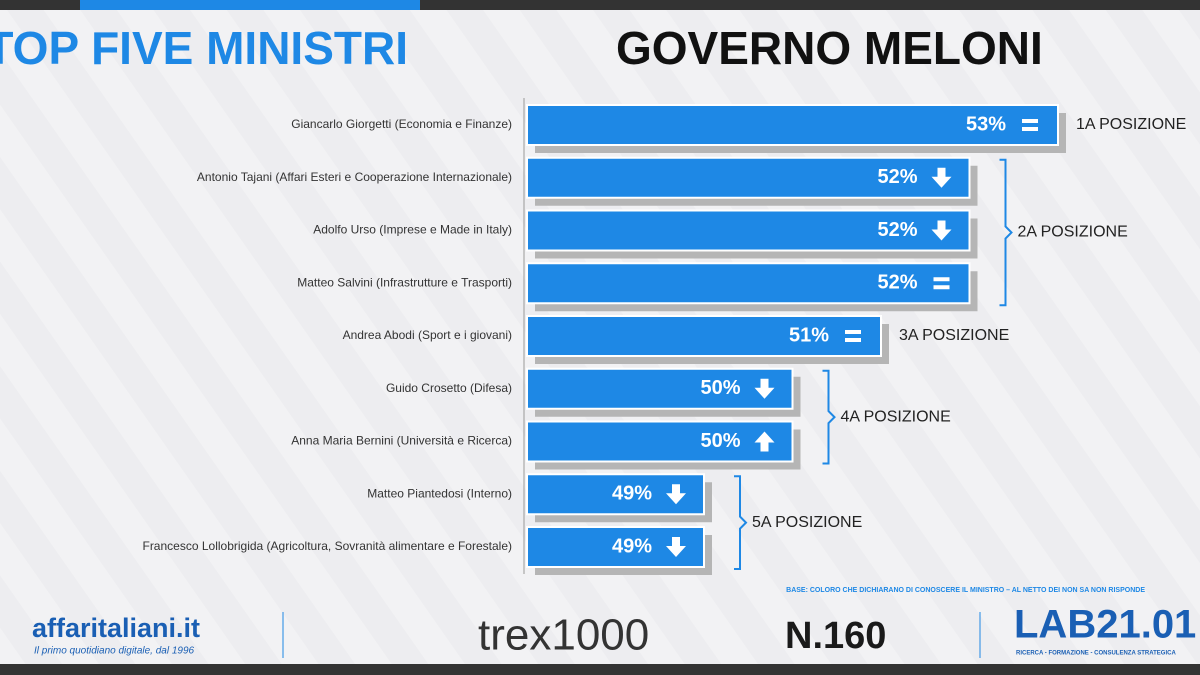  I want to click on lab-logo: LAB21.01, so click(1105, 625).